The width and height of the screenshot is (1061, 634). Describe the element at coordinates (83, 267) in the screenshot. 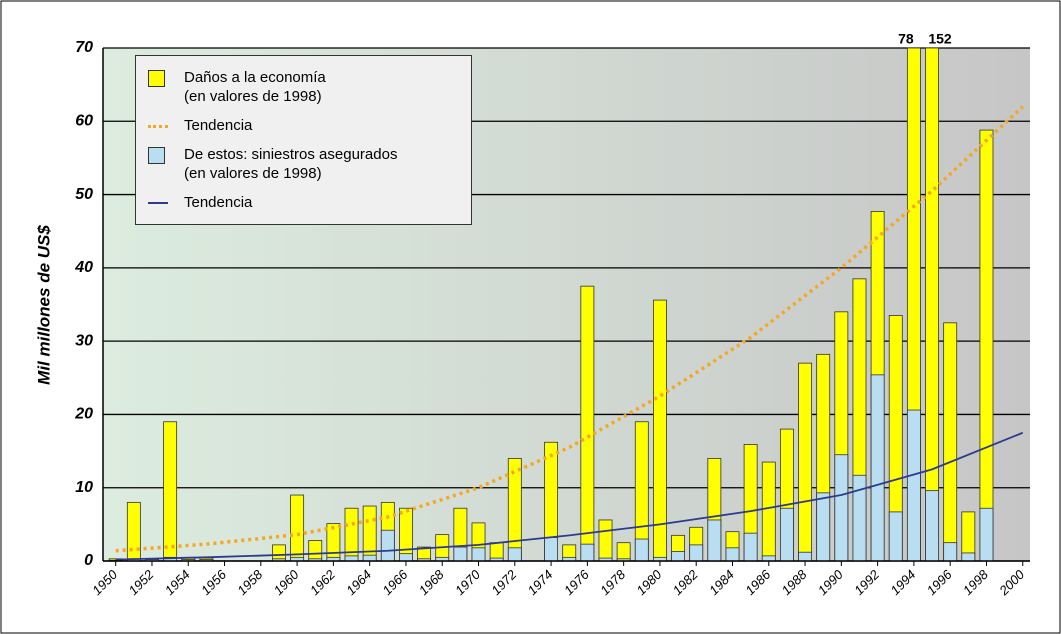

I see `y-tick-label: 40` at that location.